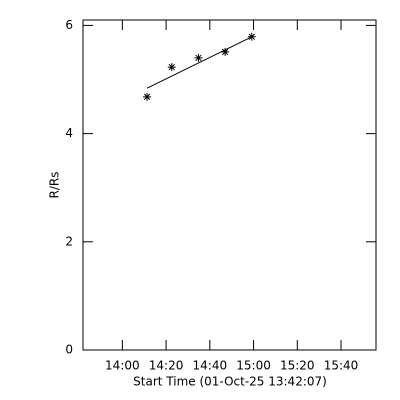 The image size is (400, 400). I want to click on x-tick-label: 14:40, so click(210, 366).